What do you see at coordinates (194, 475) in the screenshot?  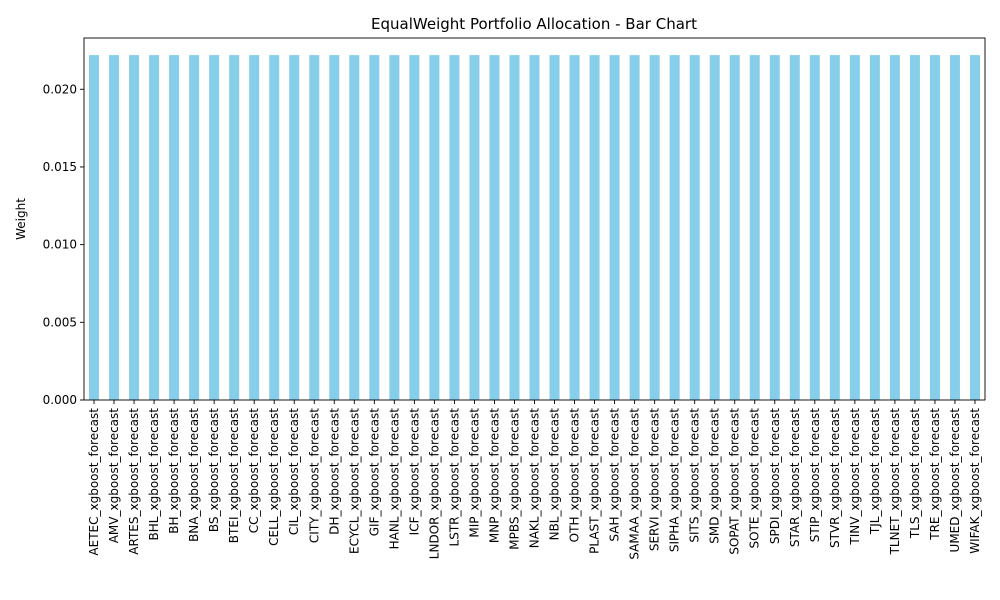 I see `x-tick-label-5: BNA_xgboost_forecast` at bounding box center [194, 475].